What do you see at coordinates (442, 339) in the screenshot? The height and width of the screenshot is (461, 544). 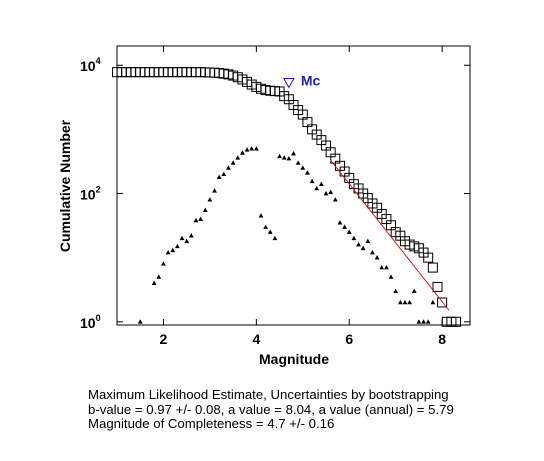 I see `x-tick-label: 8` at bounding box center [442, 339].